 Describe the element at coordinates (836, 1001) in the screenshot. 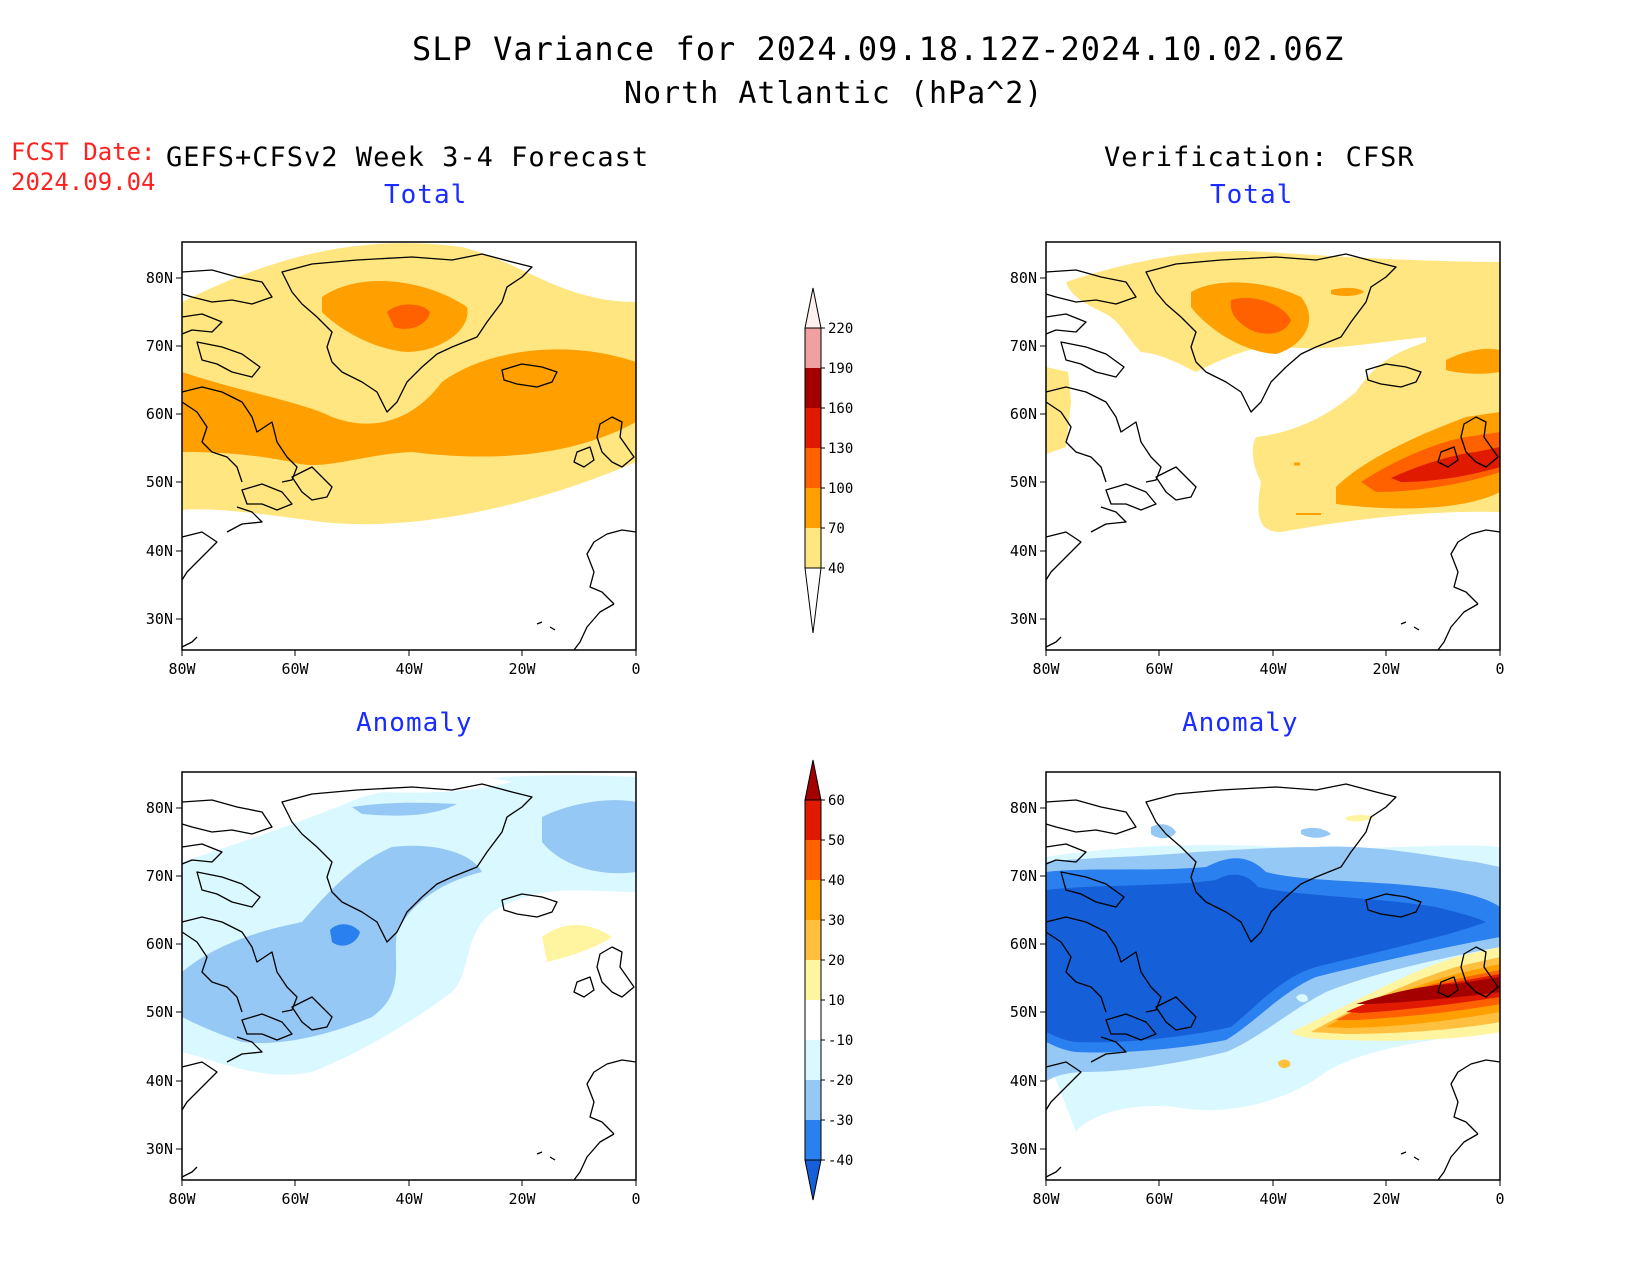

I see `anomaly-colorbar-label: 10` at that location.